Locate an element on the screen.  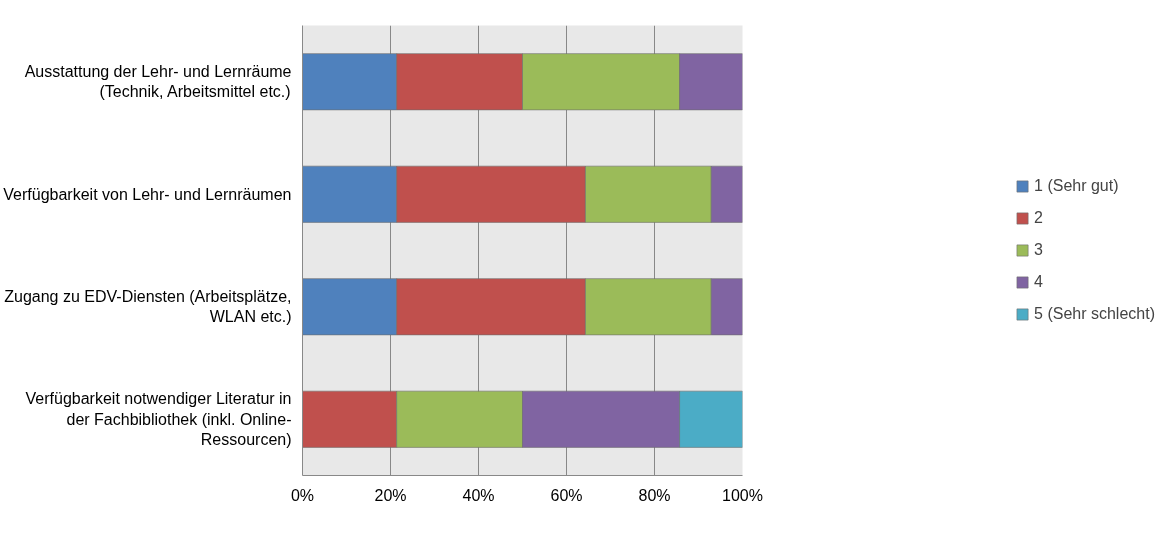
x-tick-label: 40% is located at coordinates (478, 495).